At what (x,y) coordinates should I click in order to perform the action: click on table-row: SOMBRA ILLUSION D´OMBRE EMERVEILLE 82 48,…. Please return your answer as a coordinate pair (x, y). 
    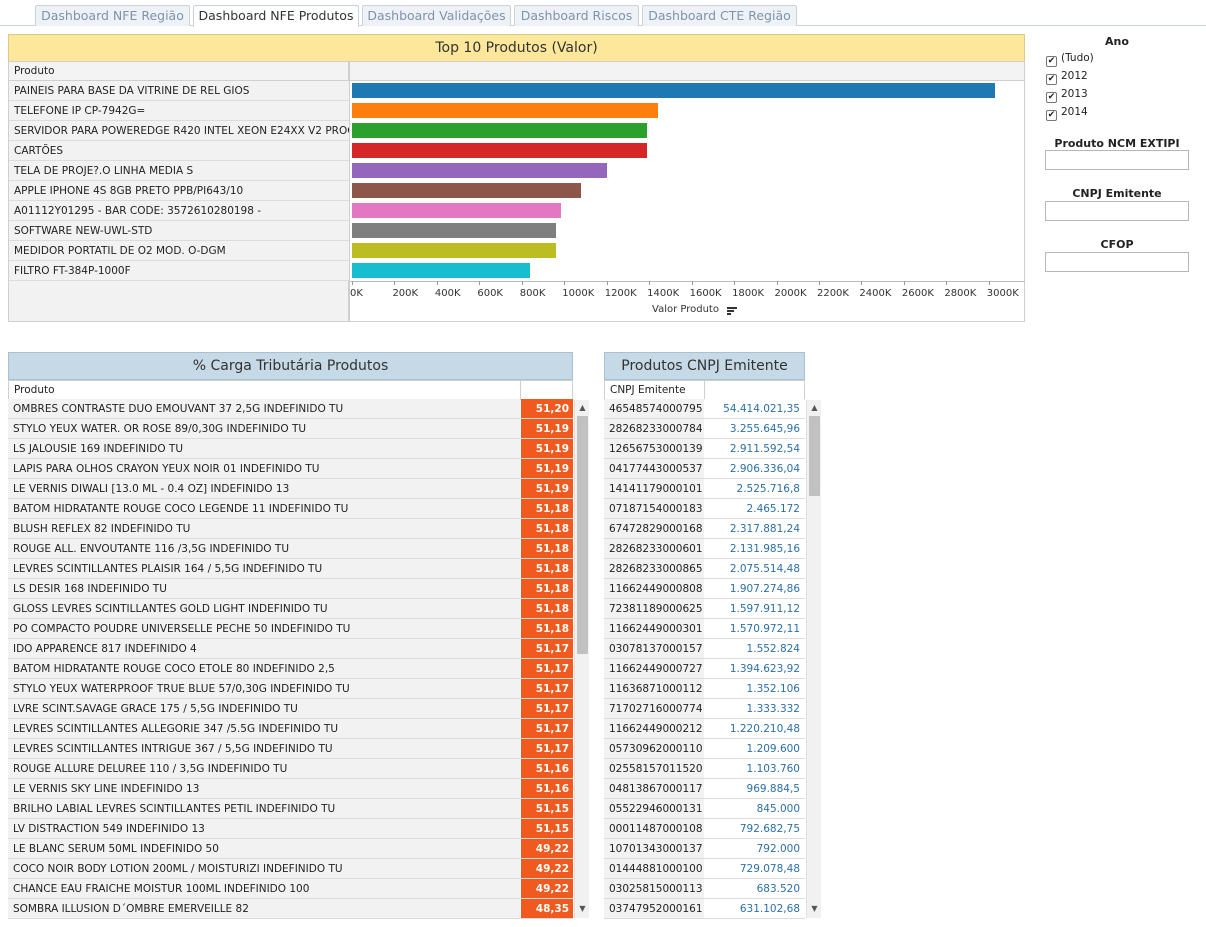
    Looking at the image, I should click on (290, 909).